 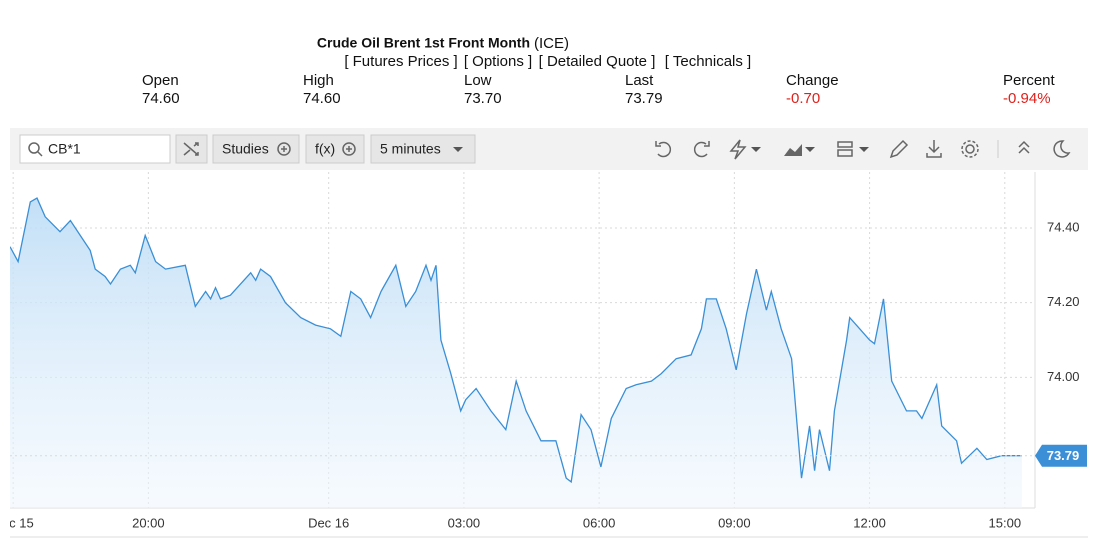 I want to click on nav-link: [ Technicals ], so click(x=708, y=61).